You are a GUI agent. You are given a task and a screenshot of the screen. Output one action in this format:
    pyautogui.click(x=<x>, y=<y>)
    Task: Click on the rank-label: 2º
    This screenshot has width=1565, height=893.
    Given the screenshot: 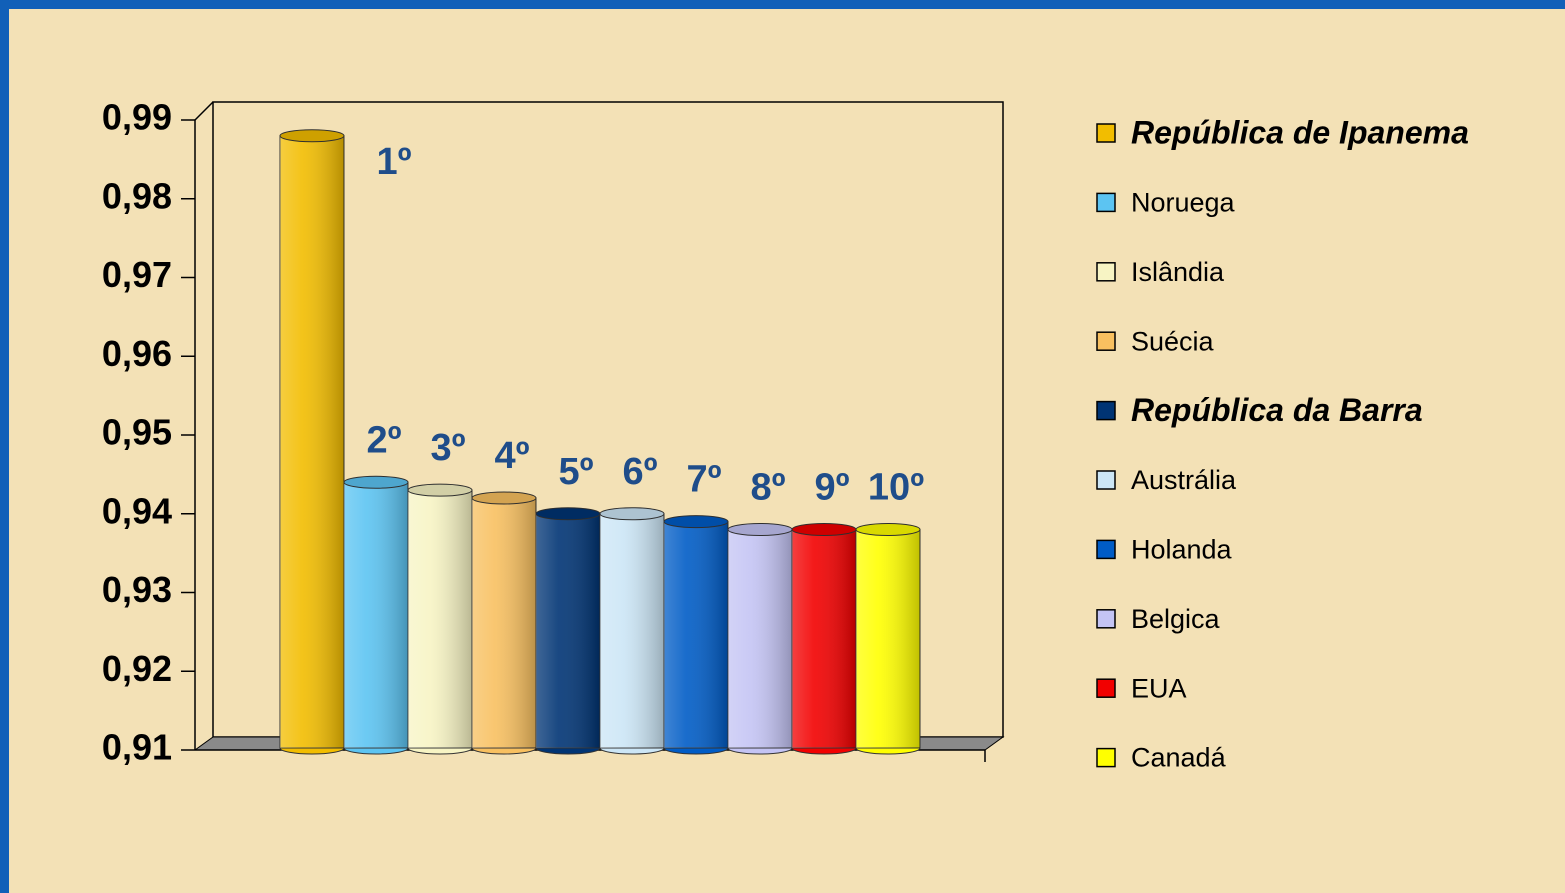 What is the action you would take?
    pyautogui.click(x=383, y=440)
    